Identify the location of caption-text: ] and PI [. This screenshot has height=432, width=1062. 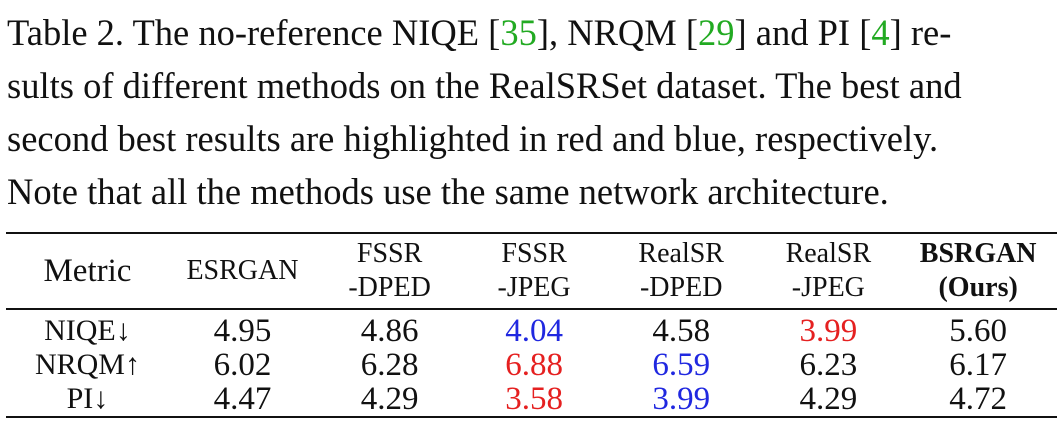
(803, 32).